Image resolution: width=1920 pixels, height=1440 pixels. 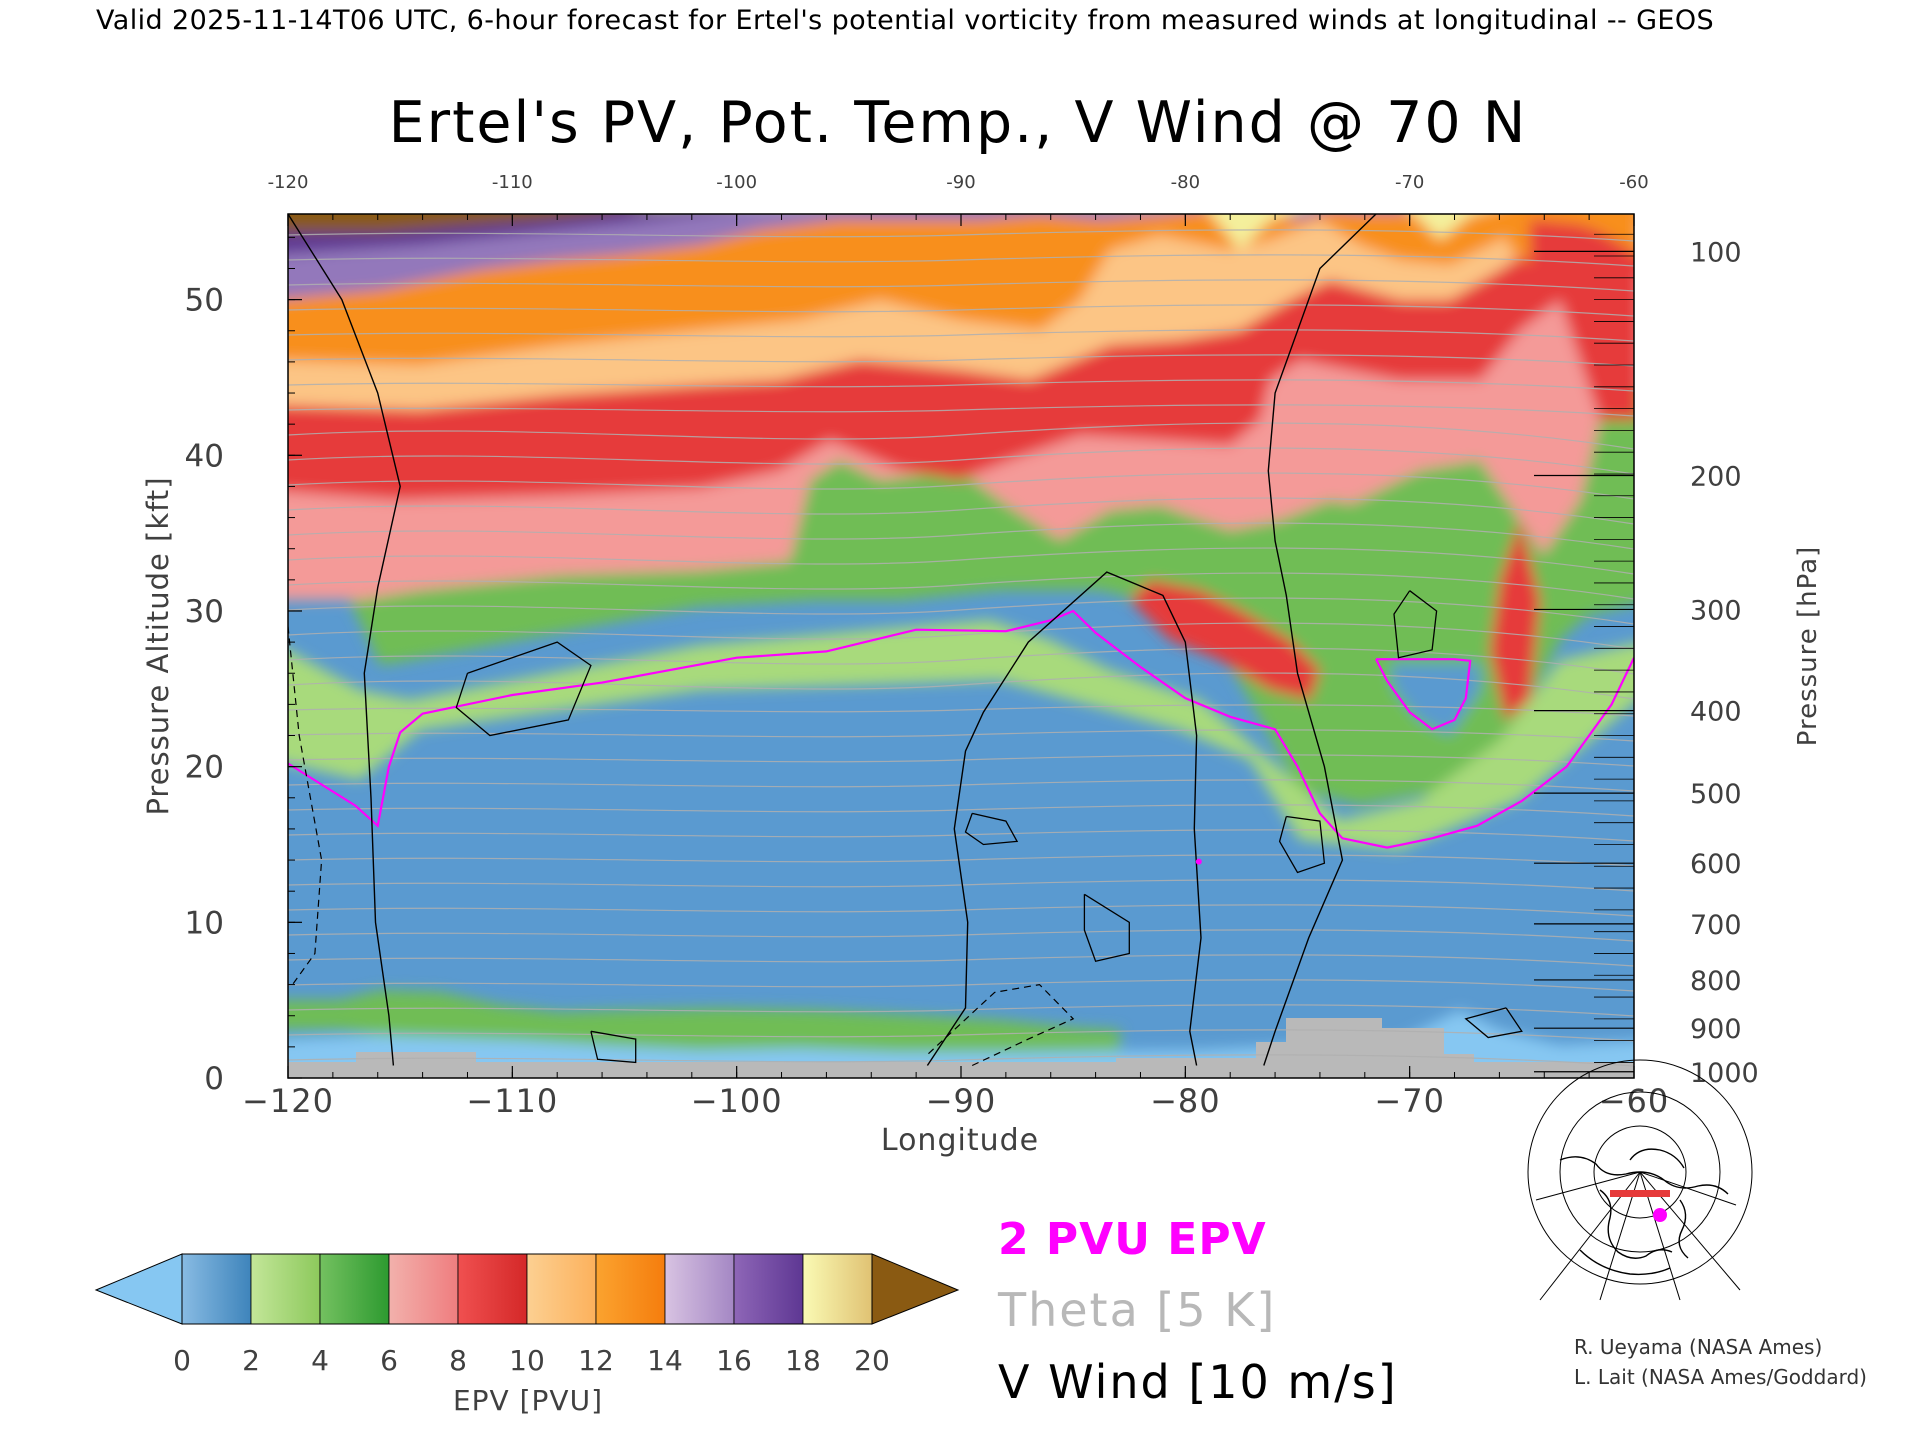 I want to click on x-tick-label: −100, so click(x=737, y=1101).